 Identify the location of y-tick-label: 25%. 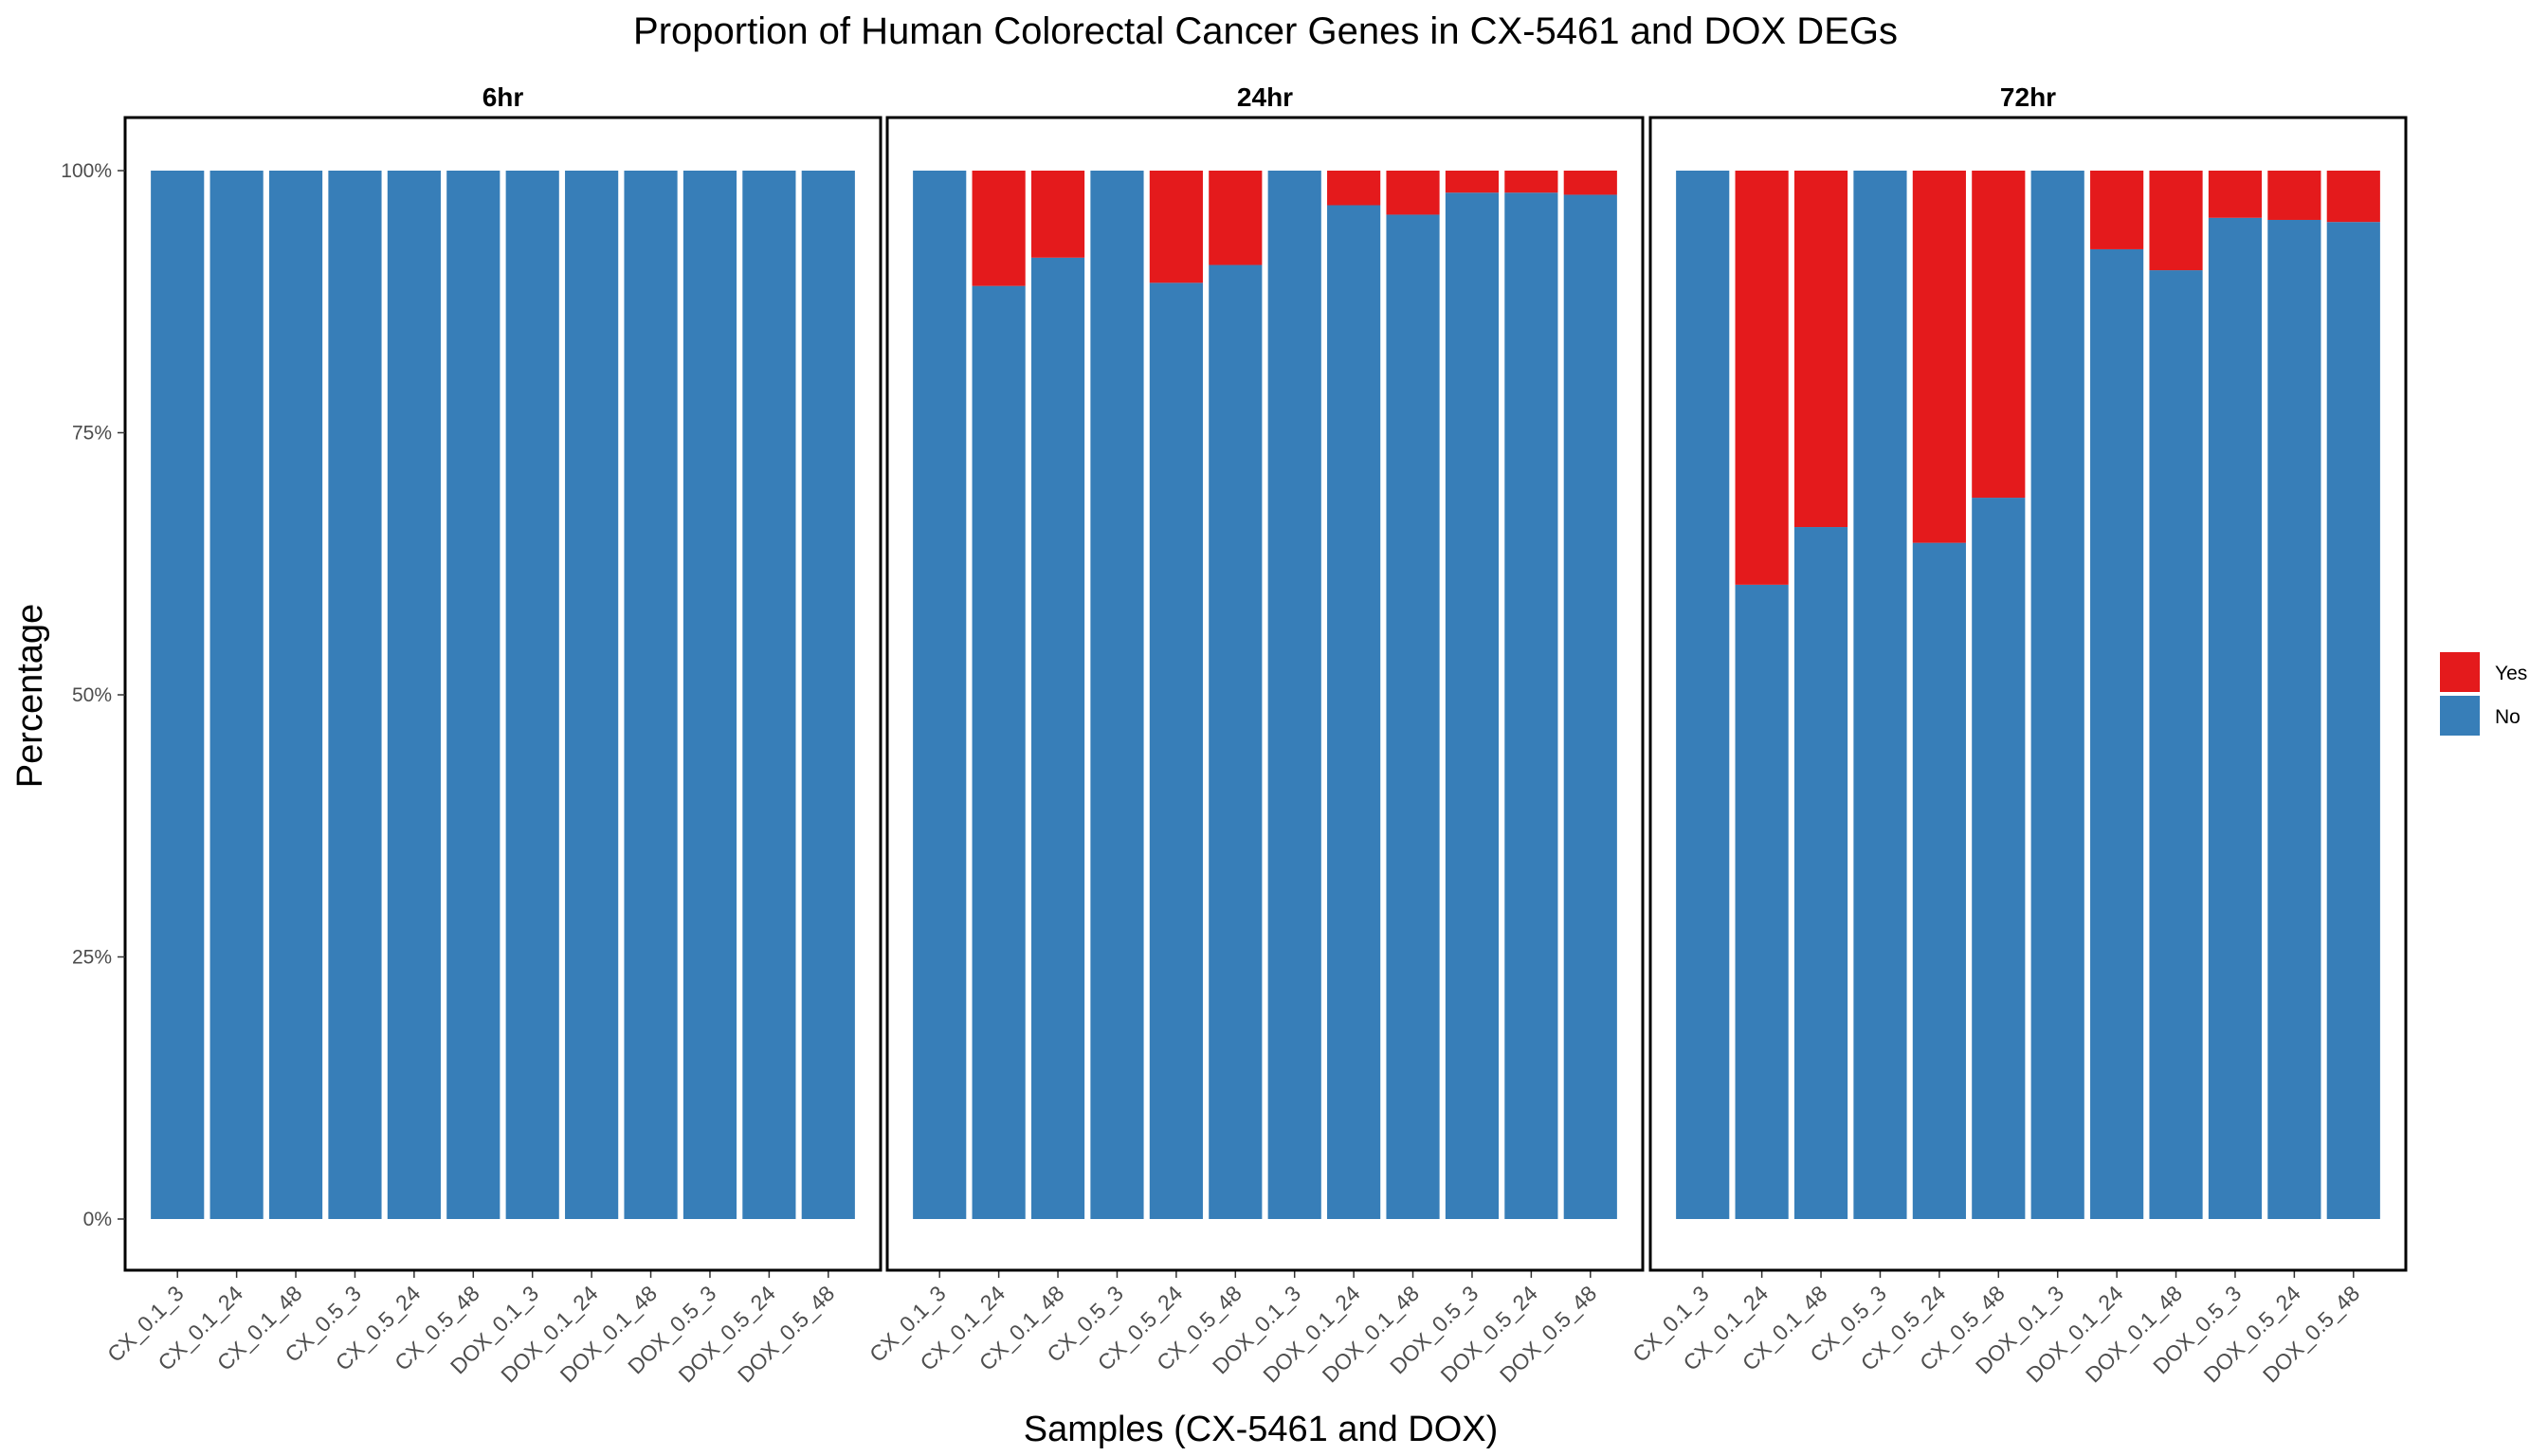
(92, 958).